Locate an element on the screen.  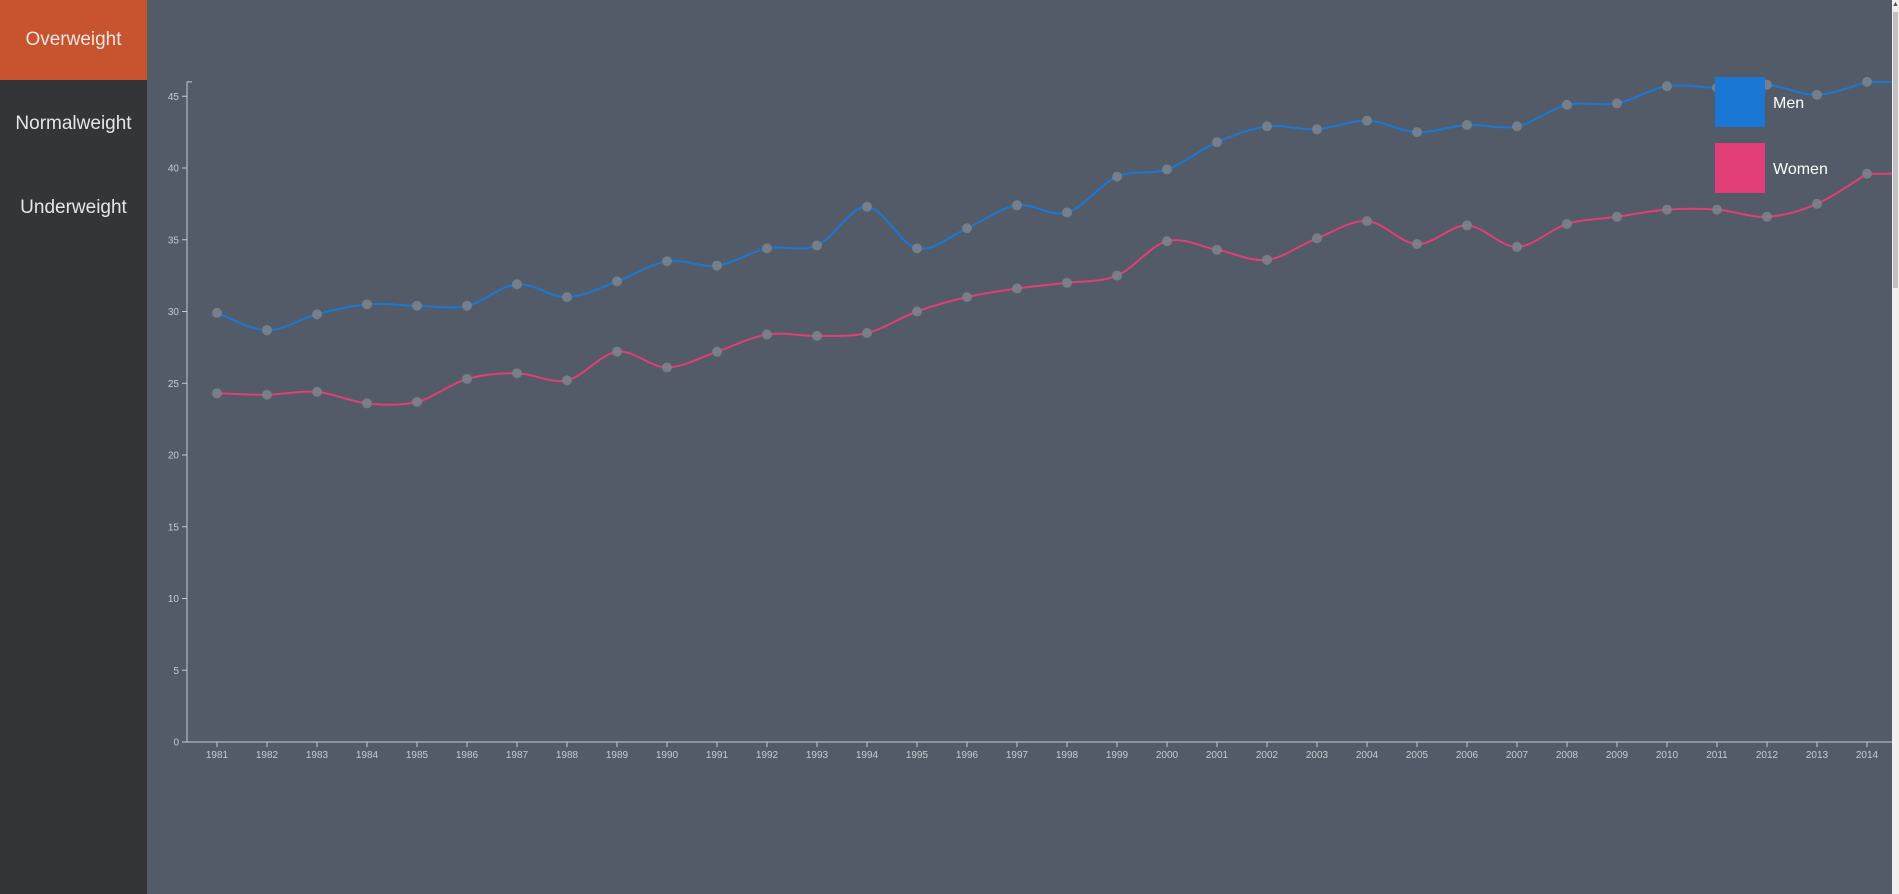
y-tick-label: 10 is located at coordinates (174, 599).